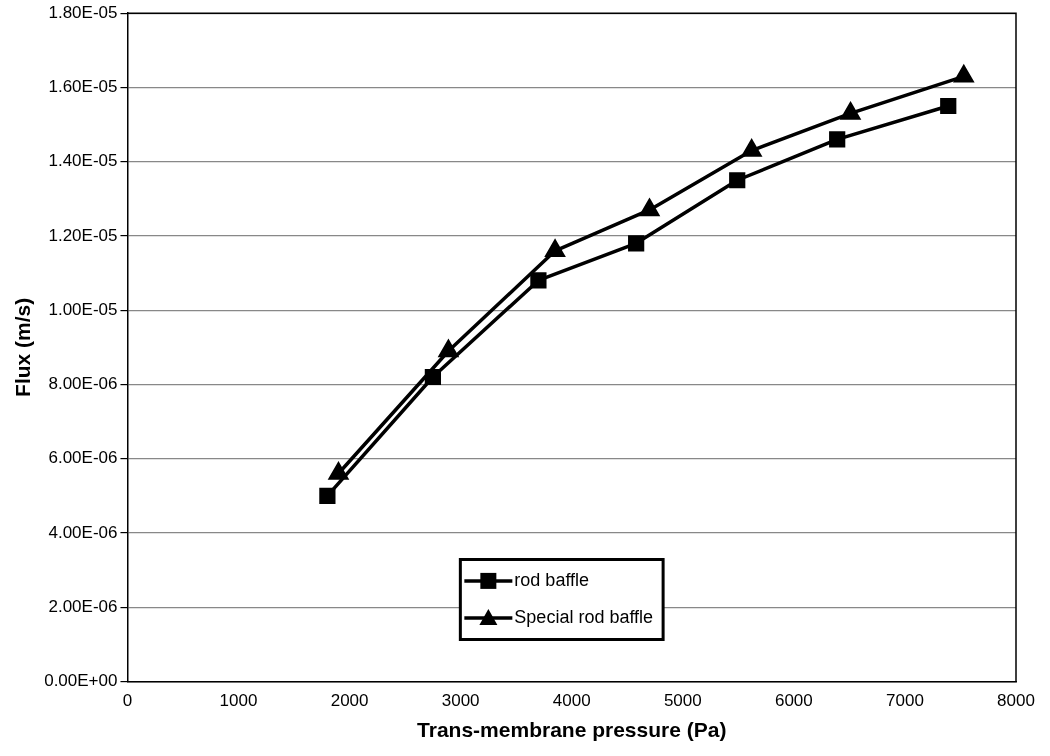 The image size is (1050, 756). Describe the element at coordinates (83, 235) in the screenshot. I see `y-tick-label: 1.20E-05` at that location.